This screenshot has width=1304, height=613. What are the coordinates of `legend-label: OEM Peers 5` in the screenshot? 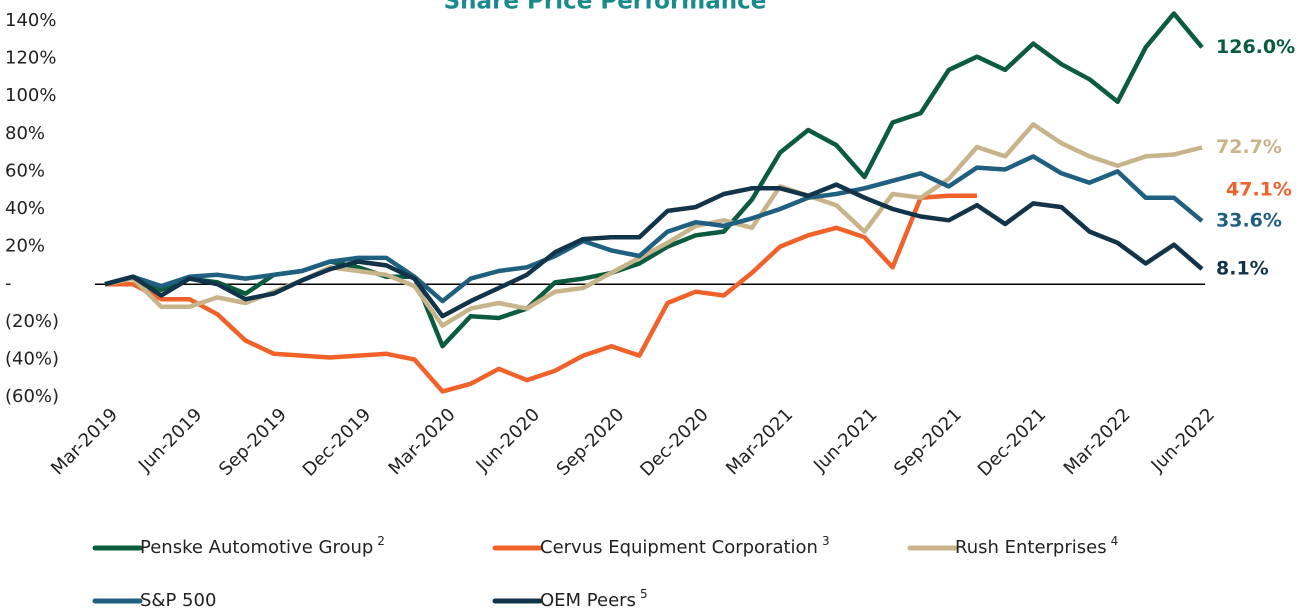 It's located at (594, 599).